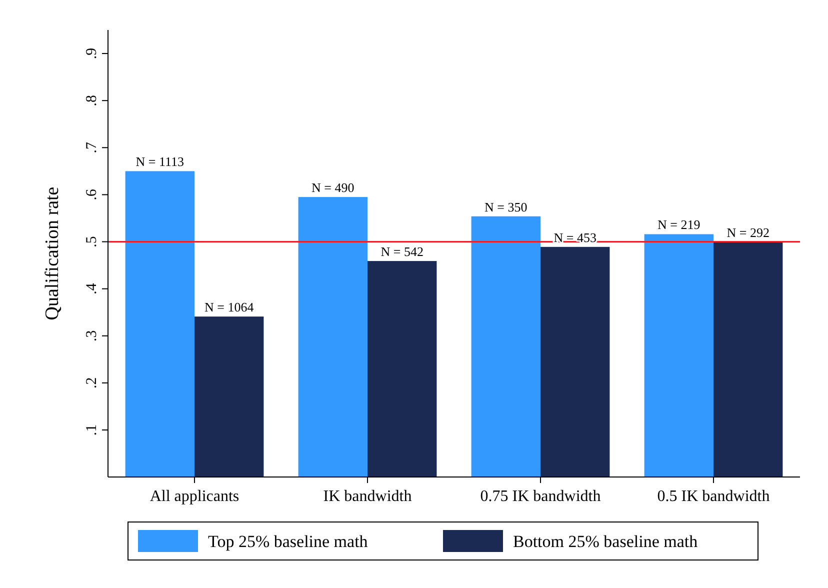 This screenshot has width=828, height=588. I want to click on y-tick-label: .2, so click(92, 383).